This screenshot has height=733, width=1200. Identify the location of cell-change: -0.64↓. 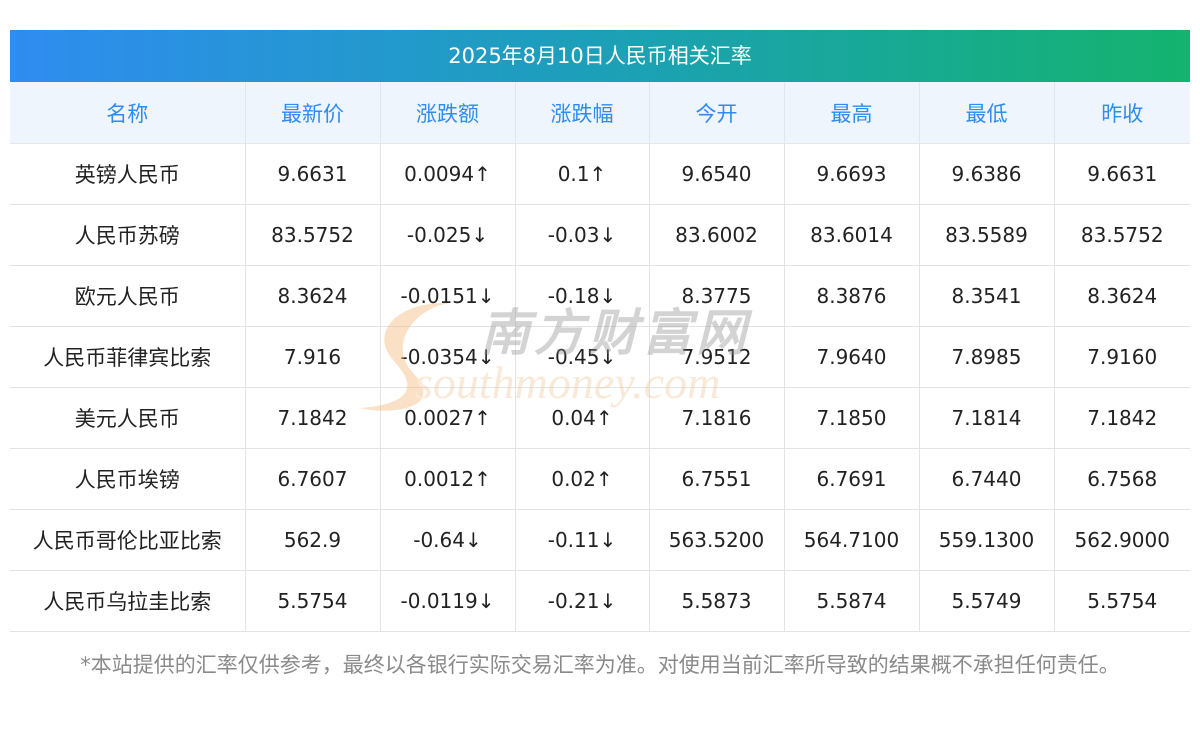
(448, 540).